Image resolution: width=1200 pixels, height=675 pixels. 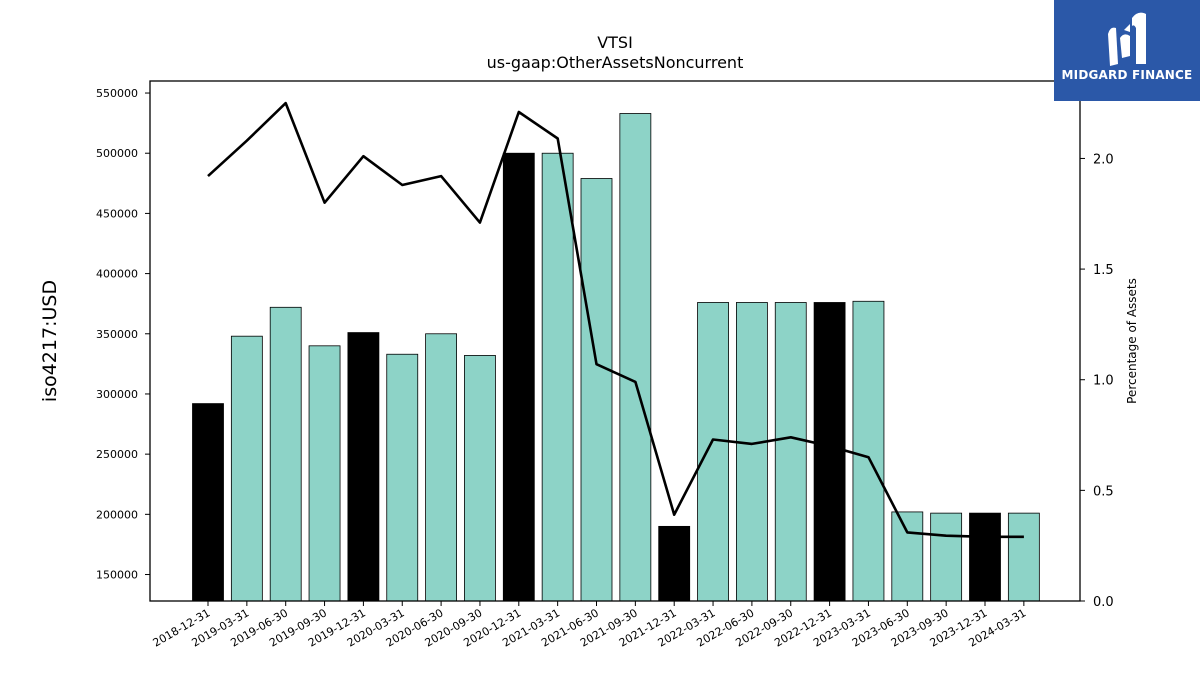 I want to click on y-tick-label: 500000, so click(x=117, y=153).